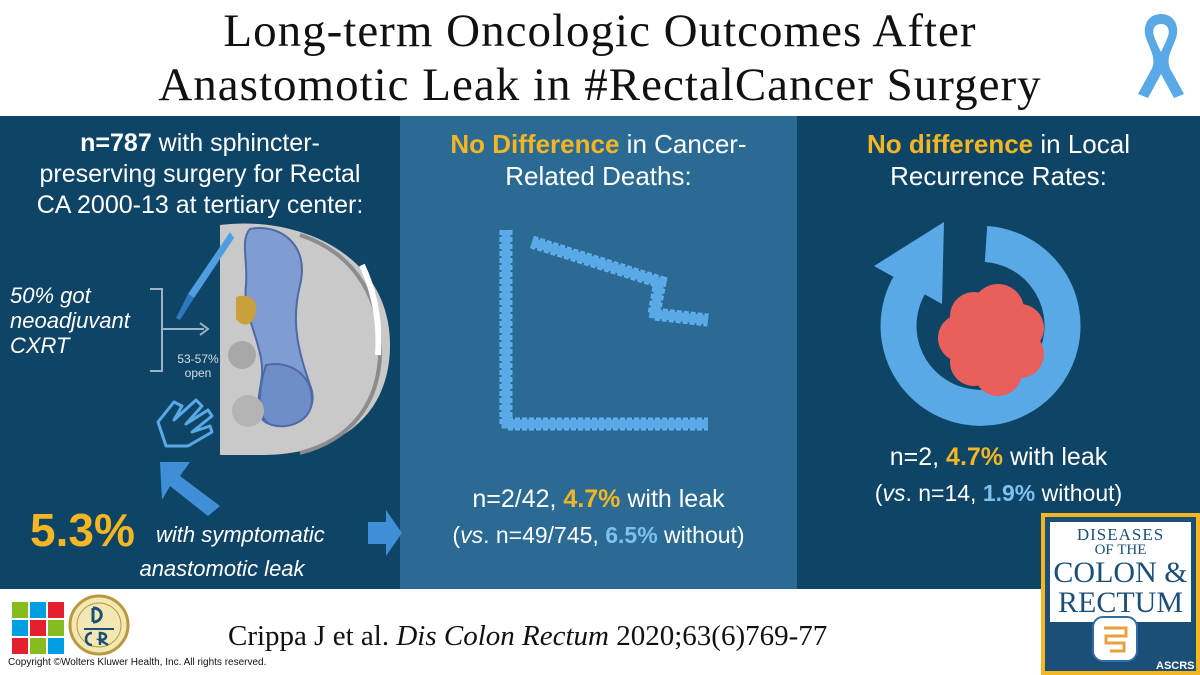 The image size is (1200, 675). I want to click on awareness-ribbon-icon, so click(1161, 56).